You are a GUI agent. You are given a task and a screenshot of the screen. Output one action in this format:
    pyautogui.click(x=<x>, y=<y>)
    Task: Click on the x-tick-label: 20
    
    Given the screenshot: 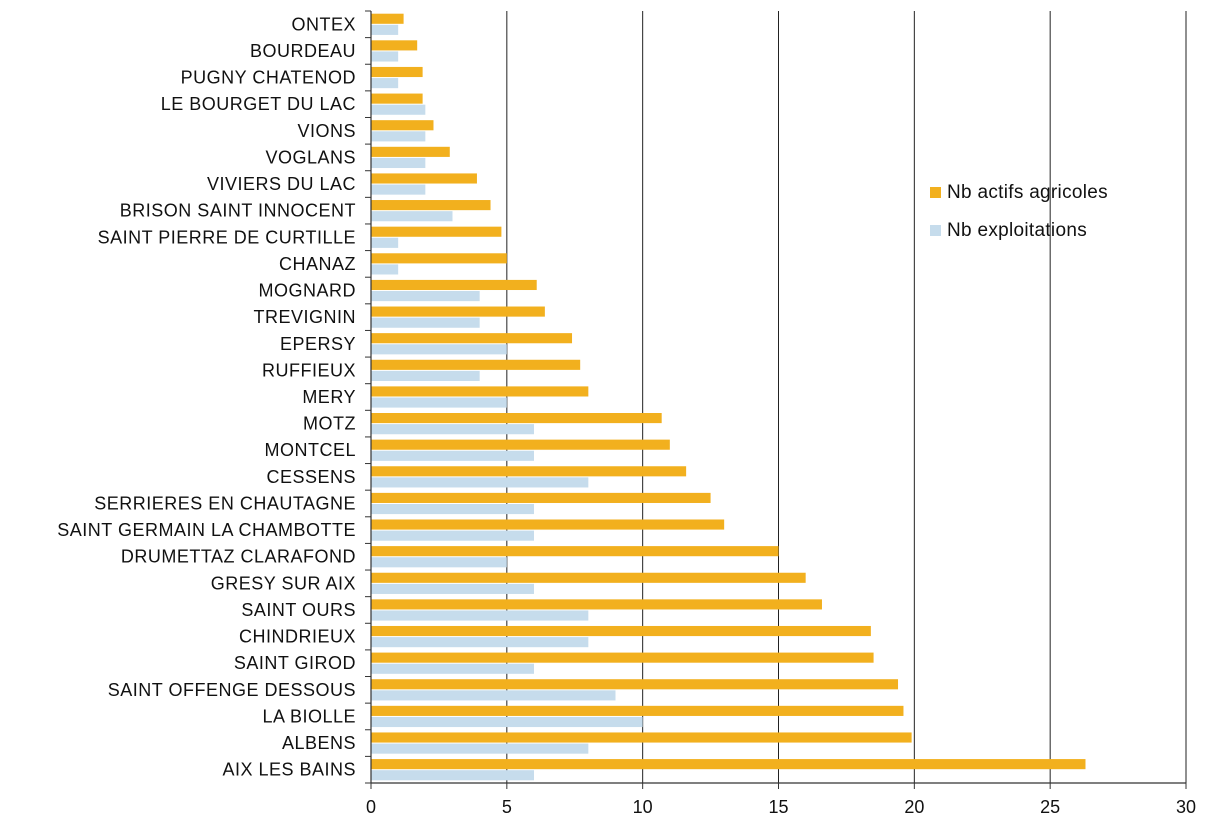 What is the action you would take?
    pyautogui.click(x=914, y=807)
    